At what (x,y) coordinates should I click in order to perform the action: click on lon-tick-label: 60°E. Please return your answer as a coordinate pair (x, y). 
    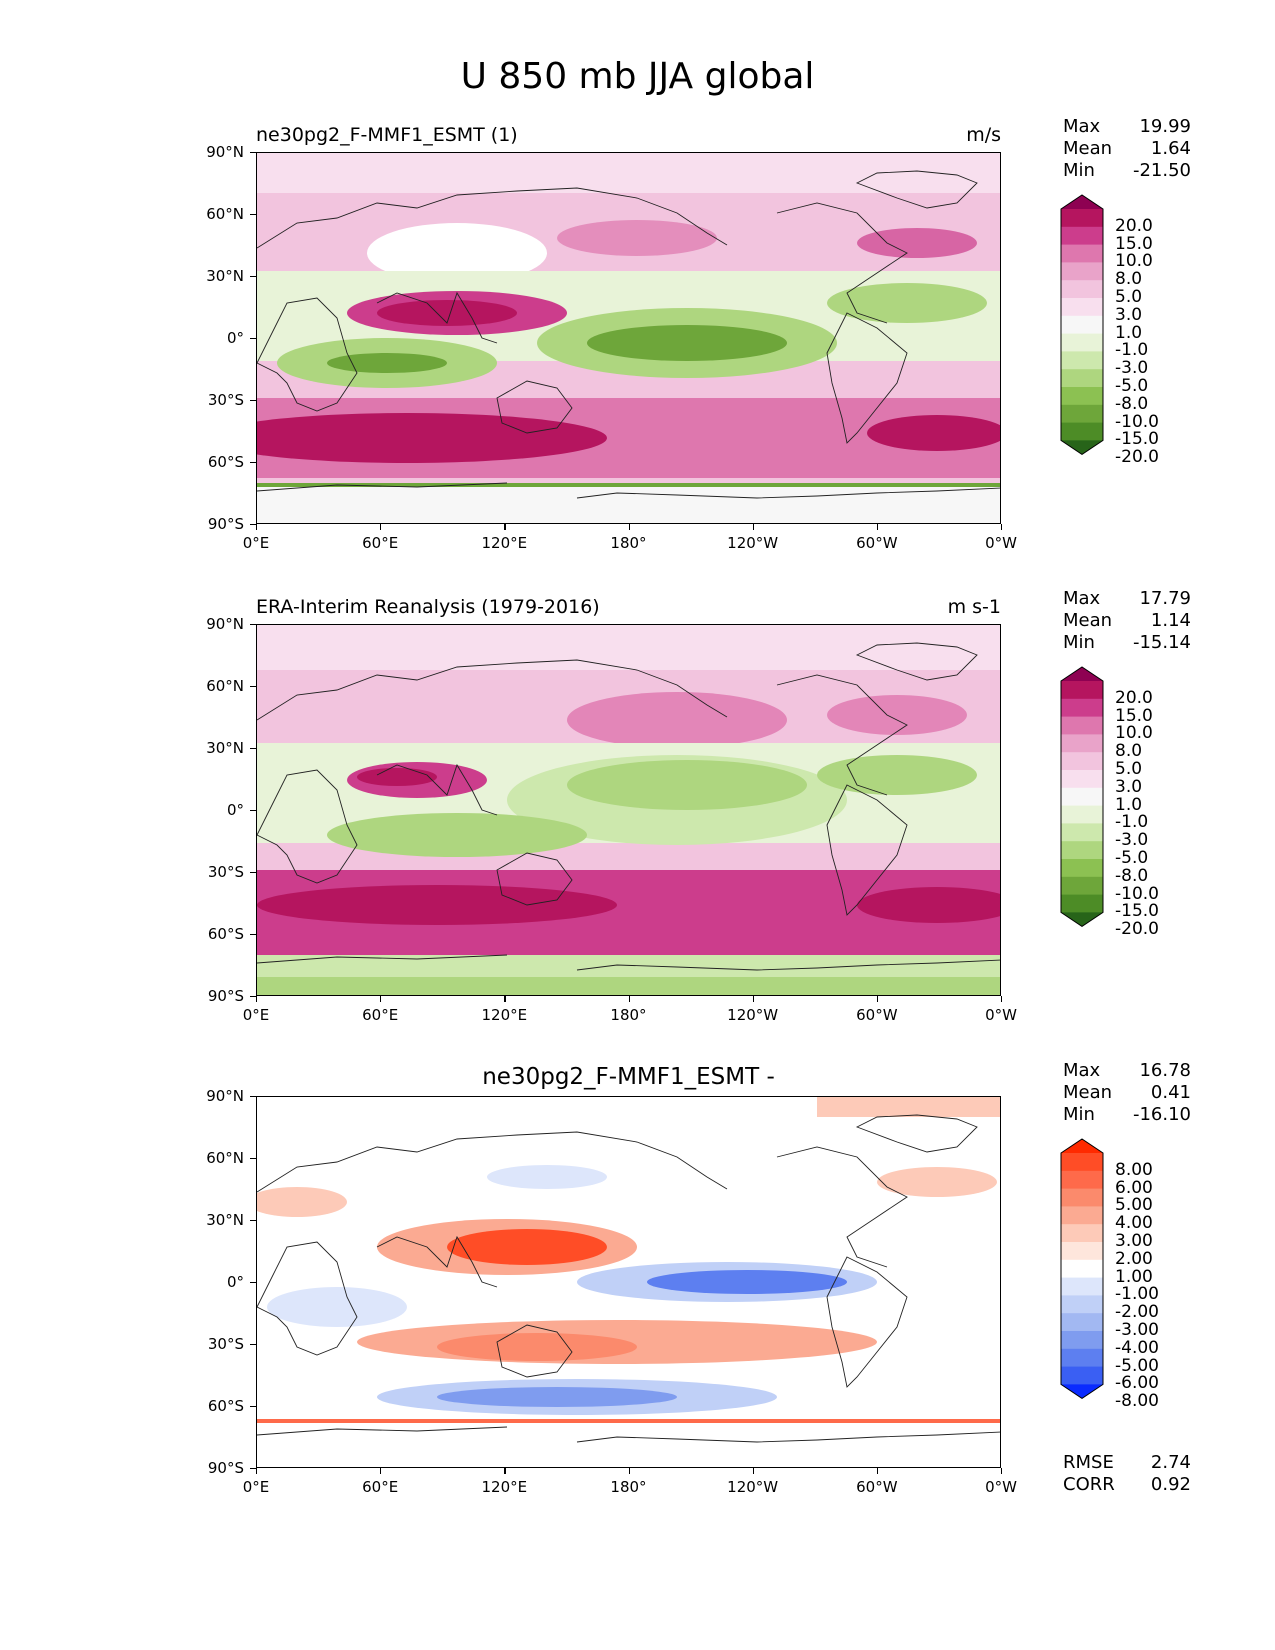
    Looking at the image, I should click on (380, 1015).